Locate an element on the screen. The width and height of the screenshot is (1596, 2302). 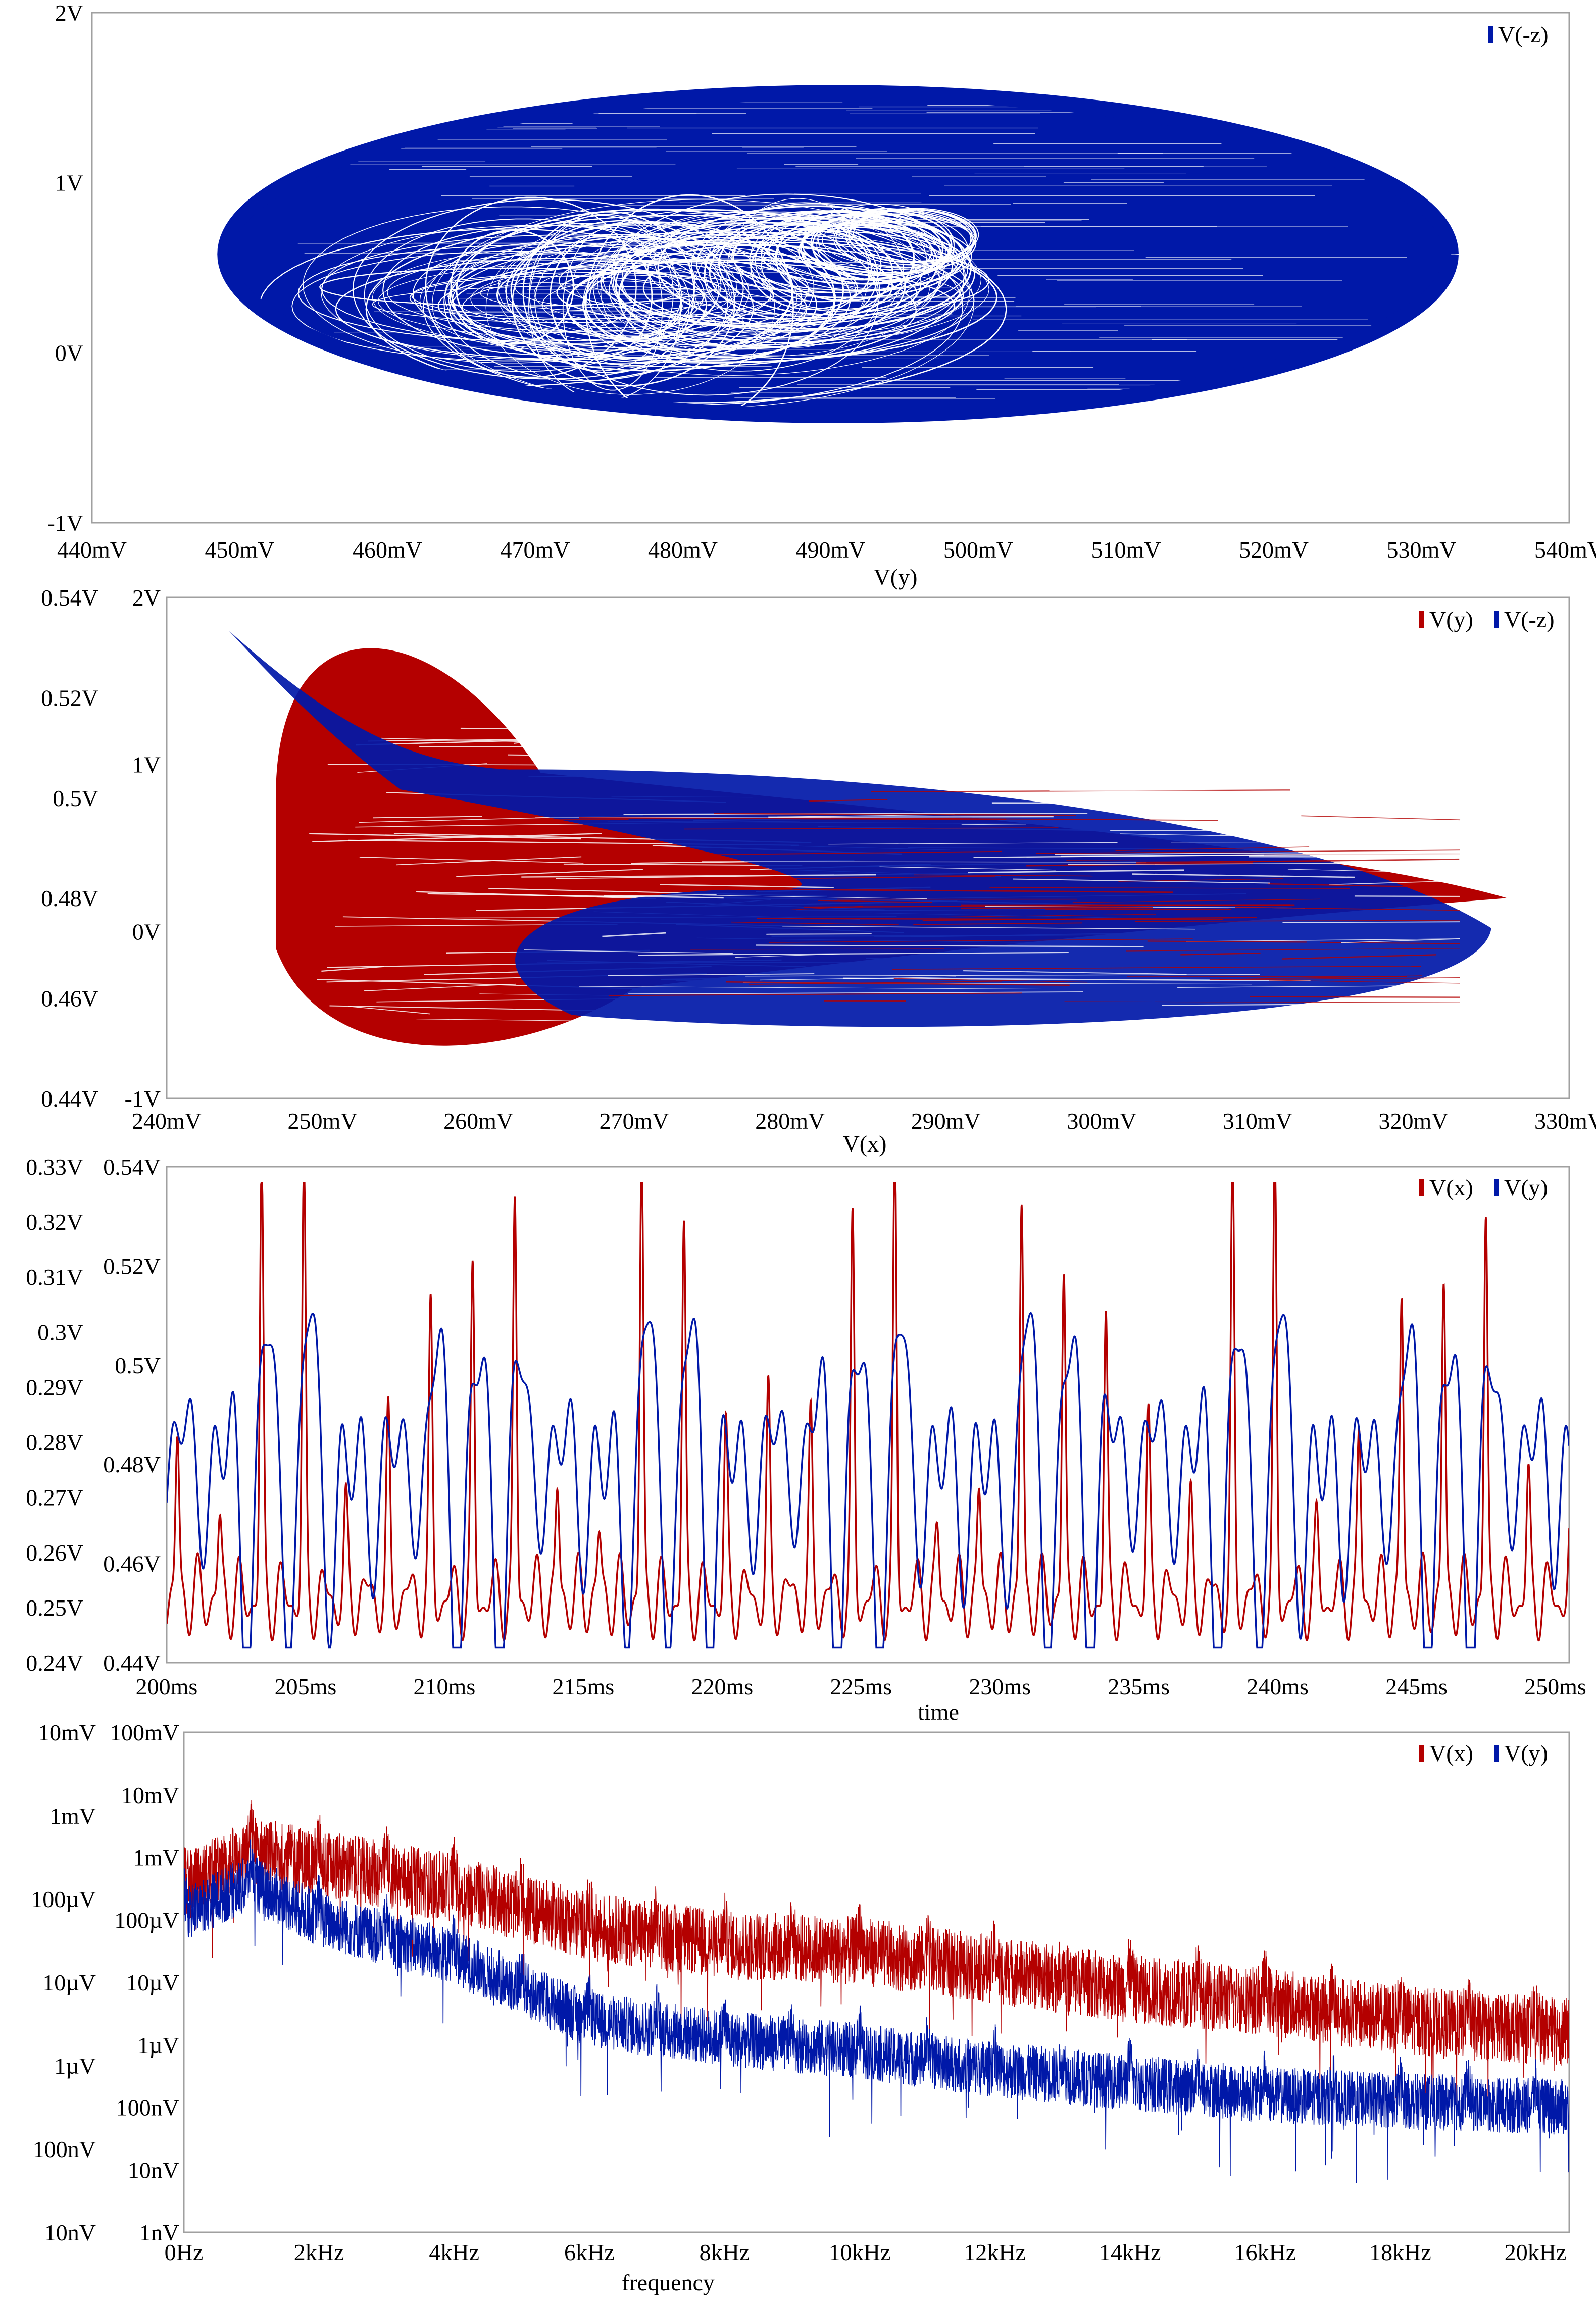
y-tick-label: 0.28V is located at coordinates (54, 1443).